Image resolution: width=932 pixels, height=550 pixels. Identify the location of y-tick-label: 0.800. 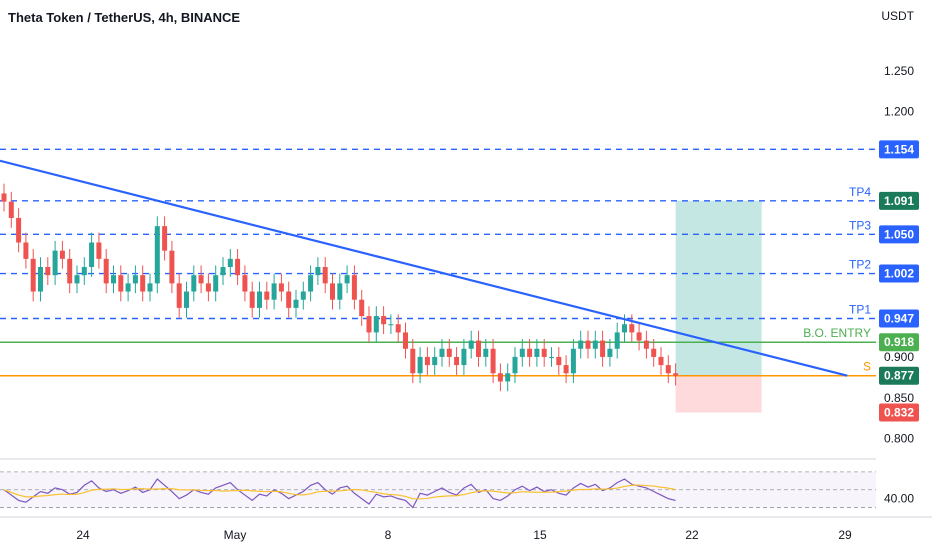
(899, 439).